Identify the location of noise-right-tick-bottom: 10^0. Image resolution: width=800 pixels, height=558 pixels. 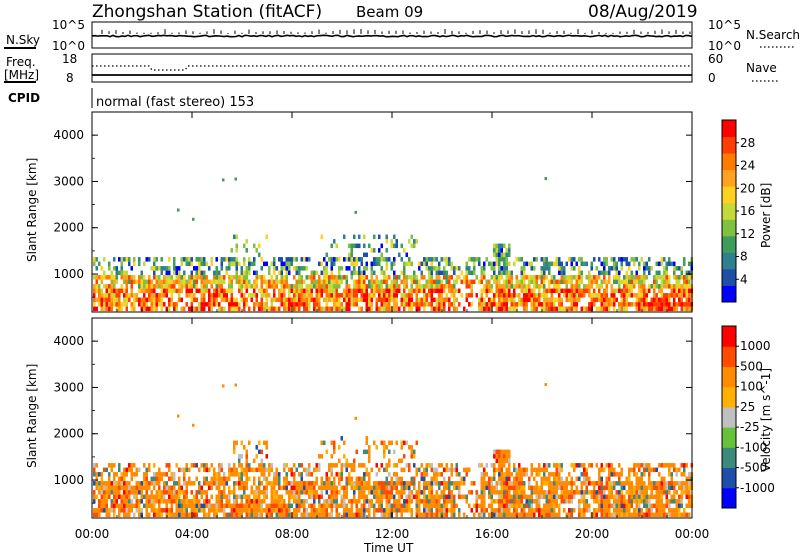
(724, 46).